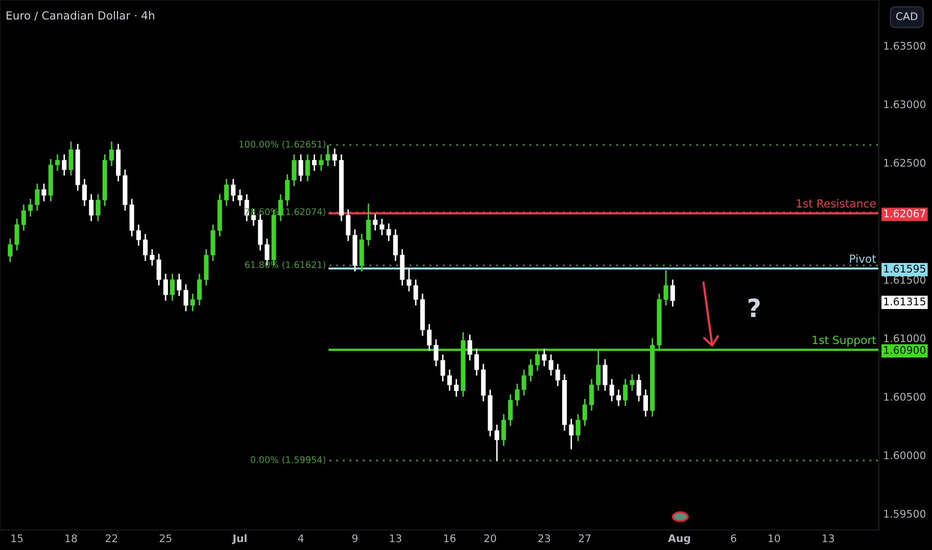  Describe the element at coordinates (80, 15) in the screenshot. I see `text: Euro / Canadian Dollar · 4h` at that location.